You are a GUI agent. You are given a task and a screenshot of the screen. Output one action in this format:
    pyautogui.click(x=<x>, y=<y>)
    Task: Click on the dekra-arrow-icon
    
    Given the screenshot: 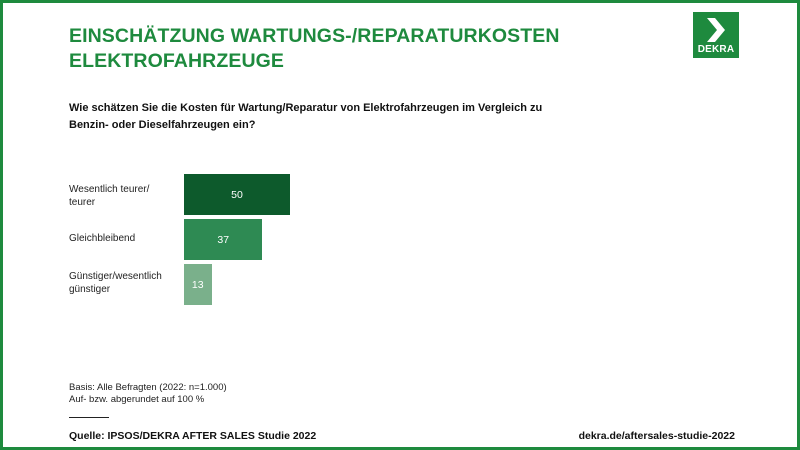 What is the action you would take?
    pyautogui.click(x=716, y=30)
    